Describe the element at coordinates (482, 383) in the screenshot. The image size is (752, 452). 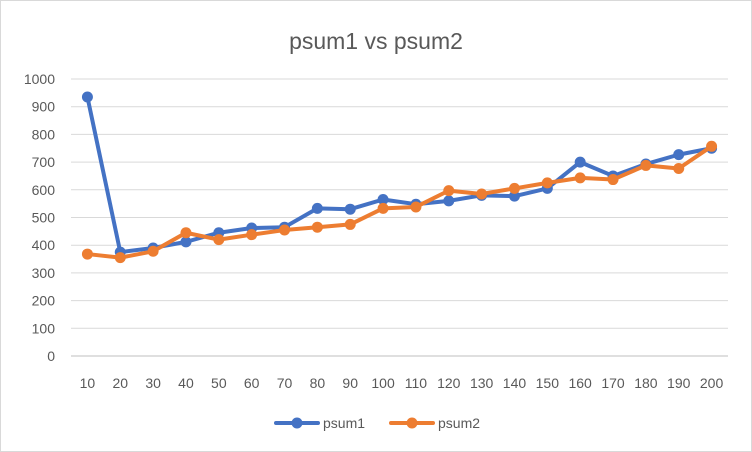
I see `x-tick-label: 130` at that location.